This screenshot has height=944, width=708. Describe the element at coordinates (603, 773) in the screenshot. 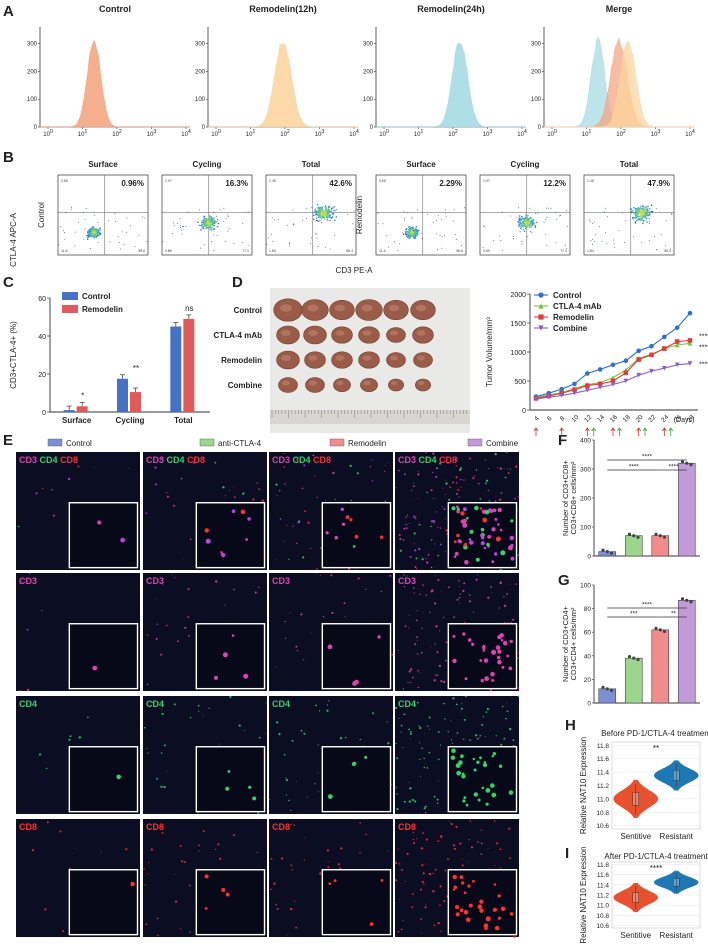

I see `y-tick-label: 11.4` at that location.